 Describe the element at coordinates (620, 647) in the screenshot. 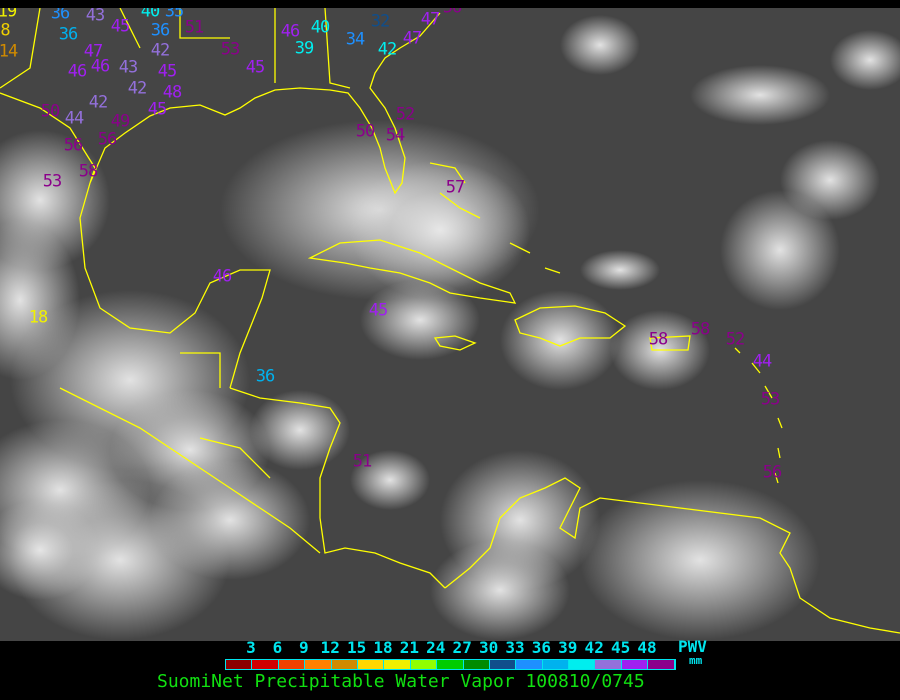

I see `legend-tick: 45` at that location.